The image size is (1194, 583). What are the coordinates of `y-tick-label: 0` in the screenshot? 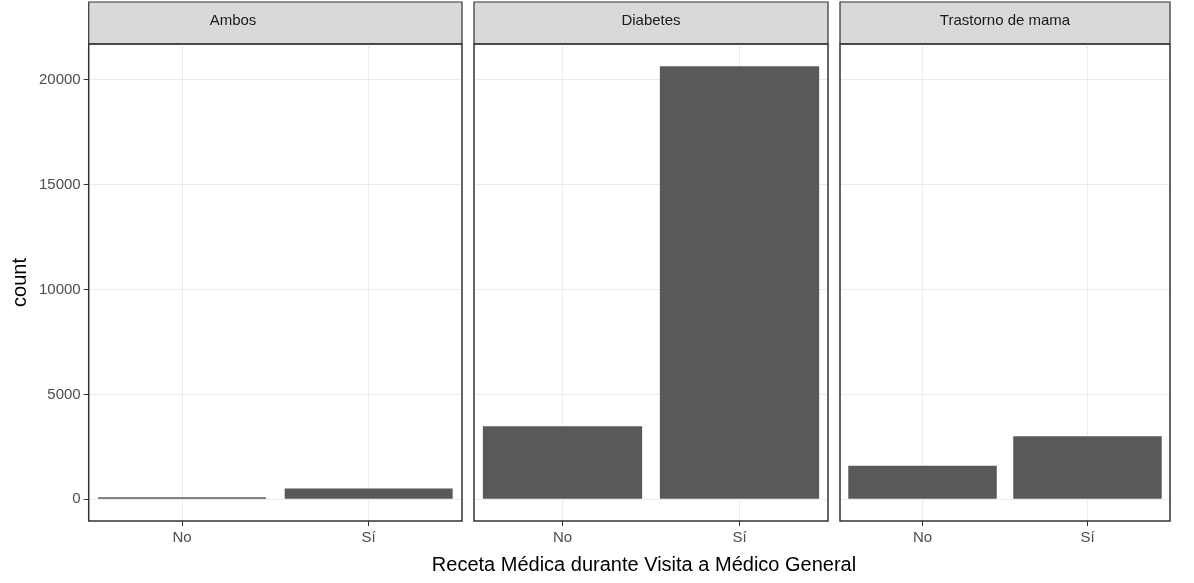 It's located at (76, 498).